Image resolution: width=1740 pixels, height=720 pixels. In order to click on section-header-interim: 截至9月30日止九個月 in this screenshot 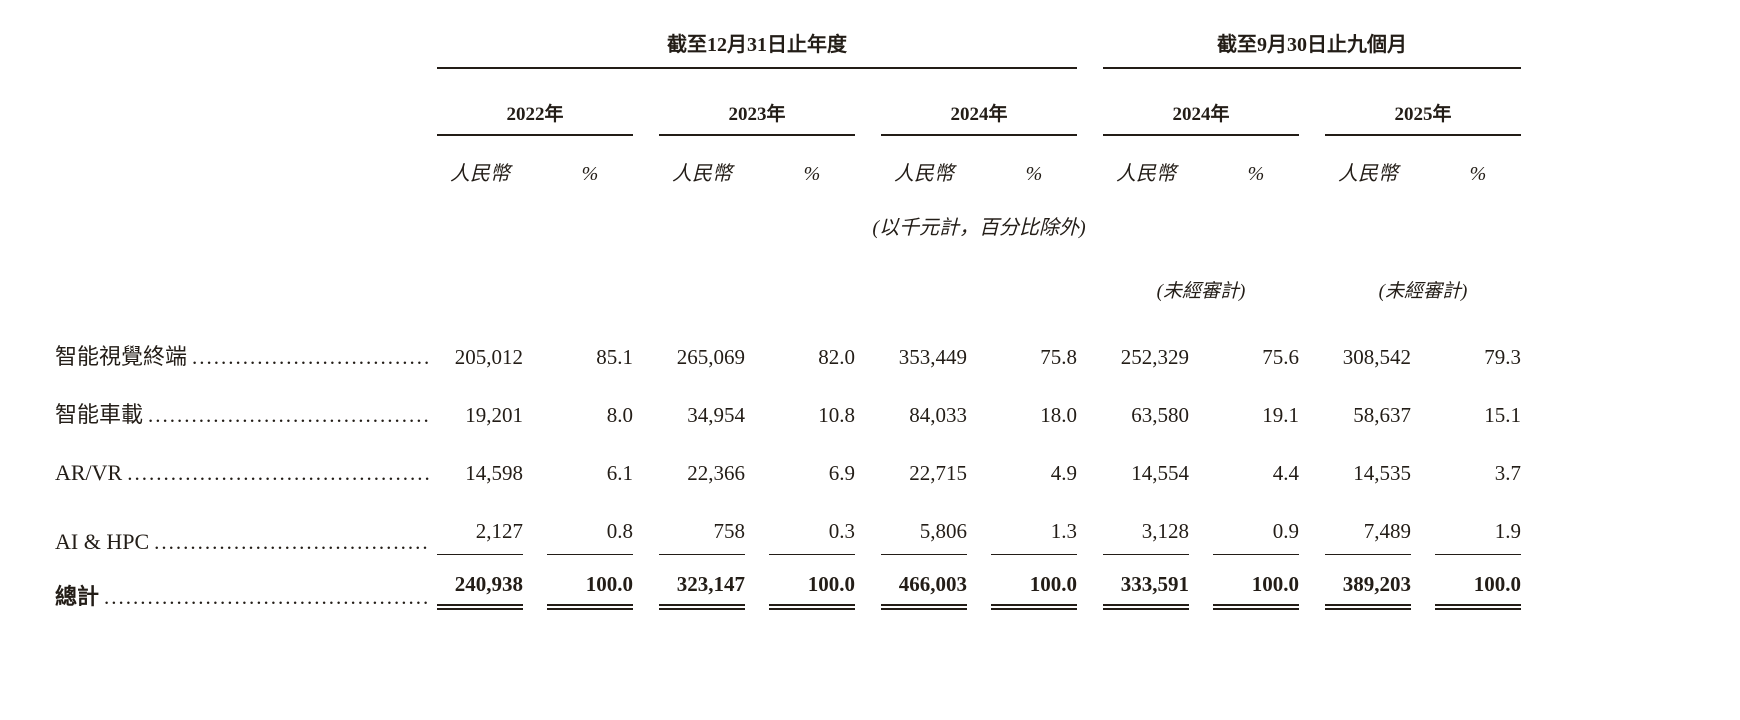, I will do `click(1312, 48)`.